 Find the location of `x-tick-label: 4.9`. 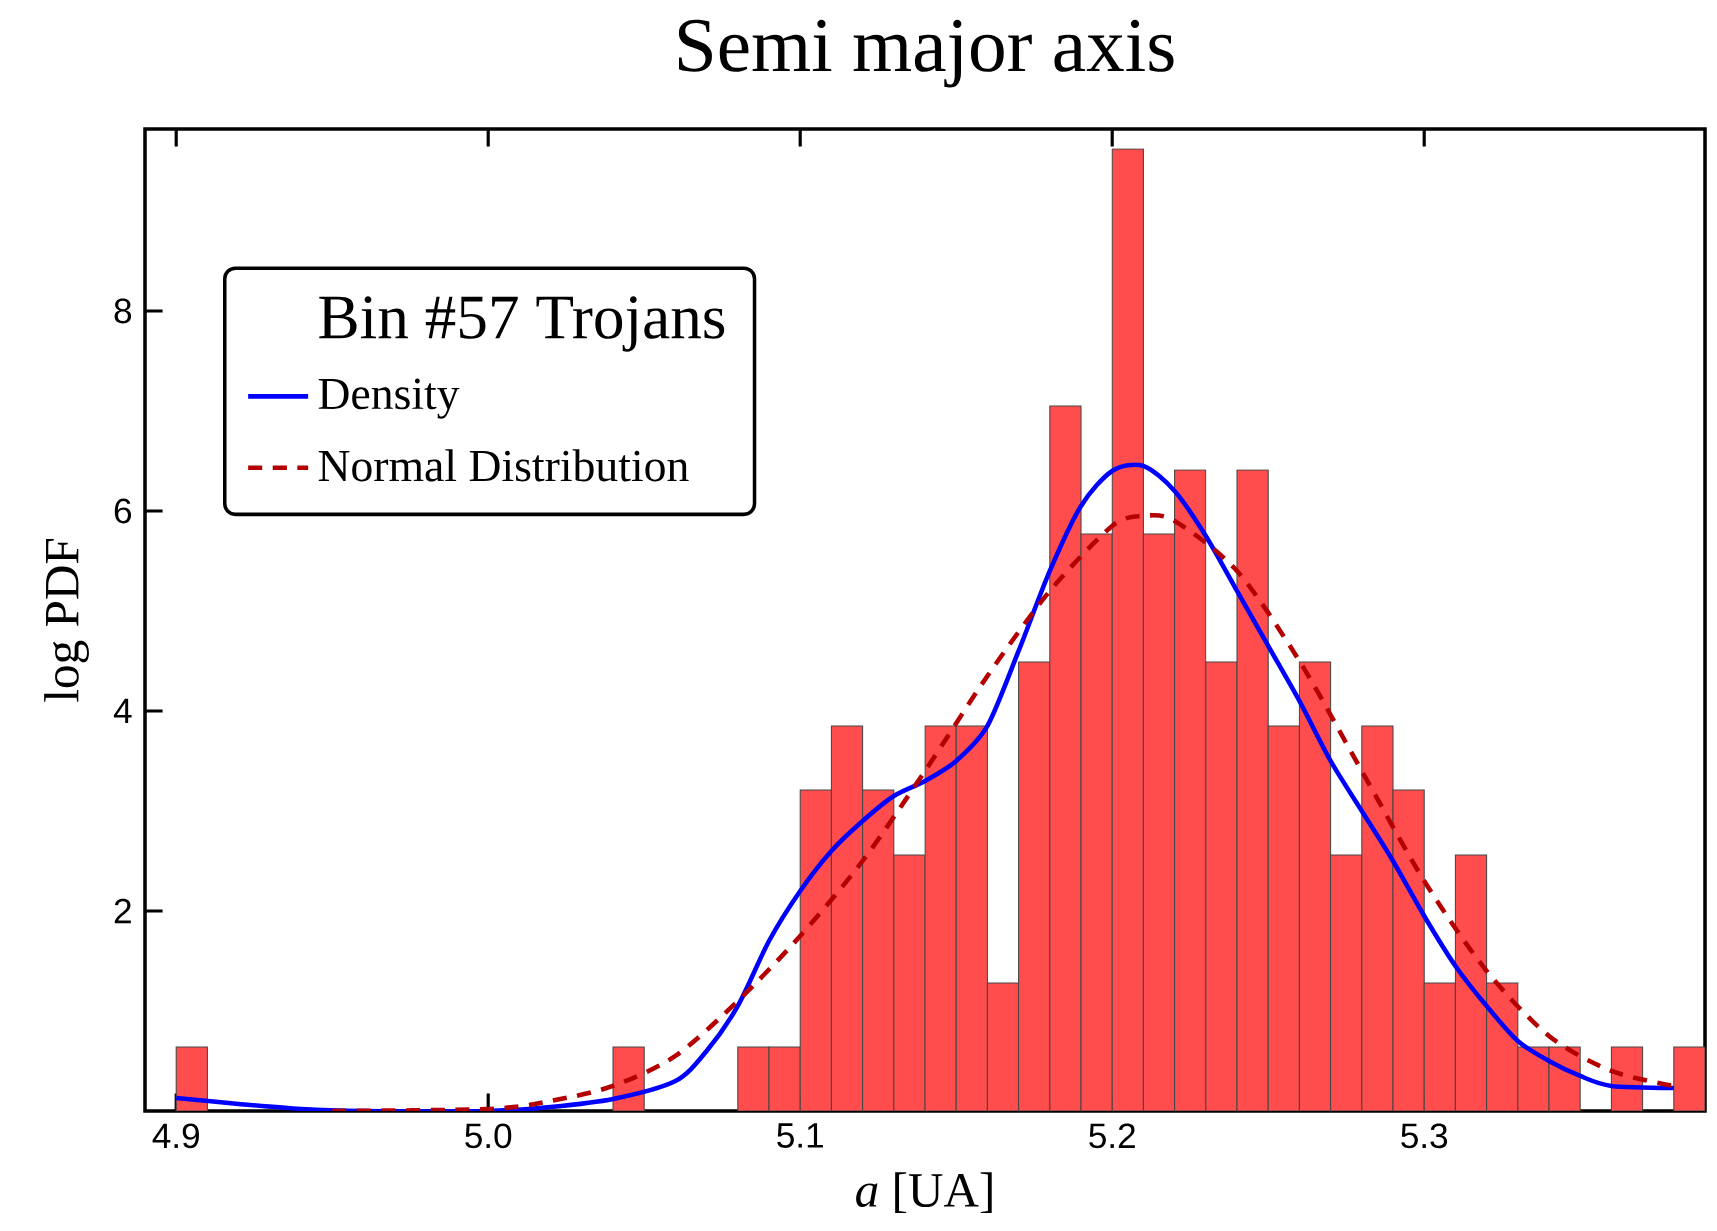

x-tick-label: 4.9 is located at coordinates (175, 1136).